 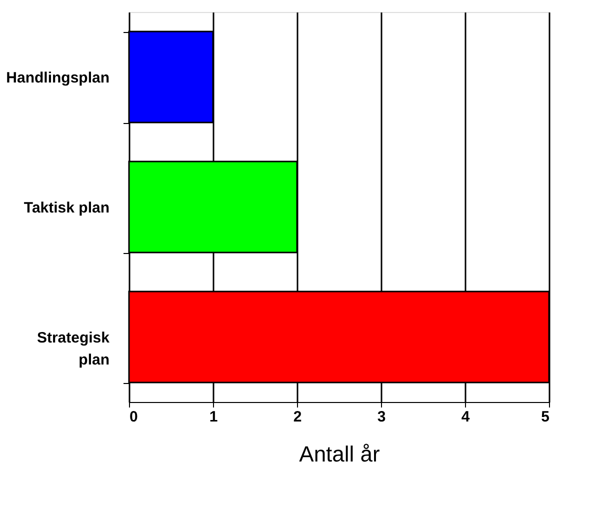 I want to click on y-tick-label: Taktisk plan, so click(x=67, y=208).